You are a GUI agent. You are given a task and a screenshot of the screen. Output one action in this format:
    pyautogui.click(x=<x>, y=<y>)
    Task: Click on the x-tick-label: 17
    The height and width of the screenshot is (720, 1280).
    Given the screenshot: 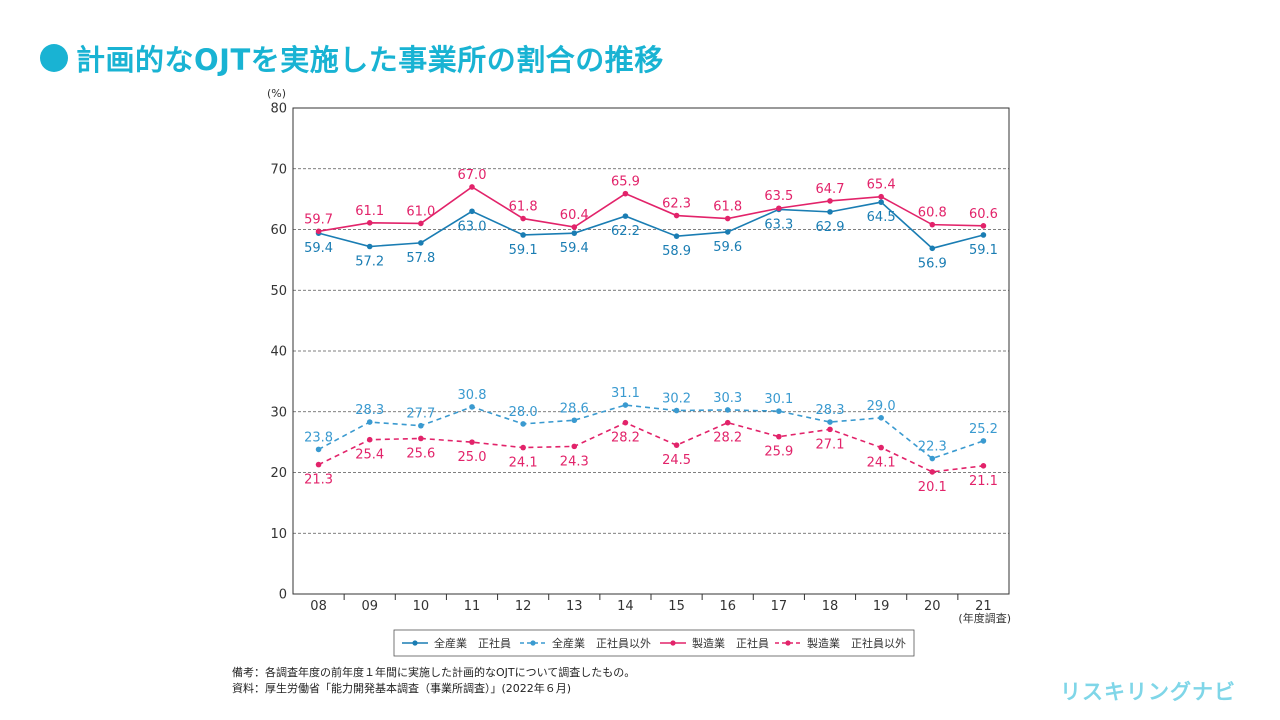 What is the action you would take?
    pyautogui.click(x=779, y=606)
    